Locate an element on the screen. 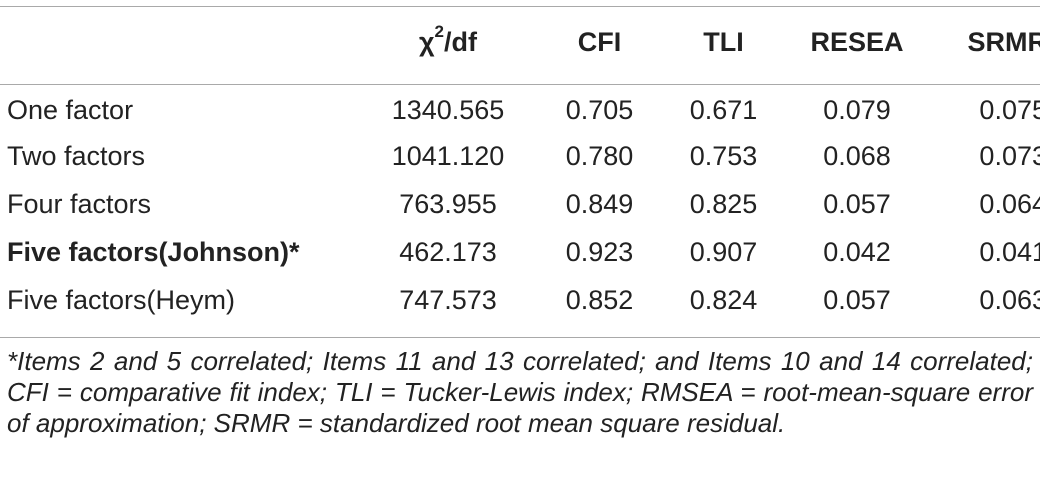  cfi-value: 0.923 is located at coordinates (599, 251).